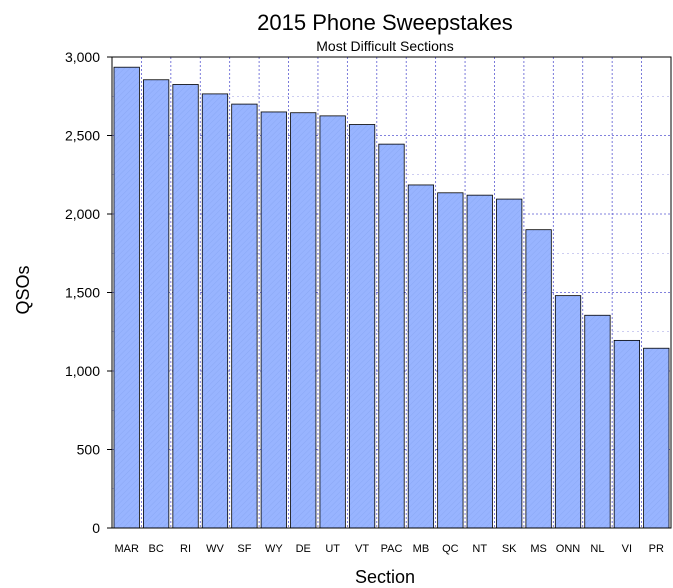  Describe the element at coordinates (479, 361) in the screenshot. I see `bar-nt` at that location.